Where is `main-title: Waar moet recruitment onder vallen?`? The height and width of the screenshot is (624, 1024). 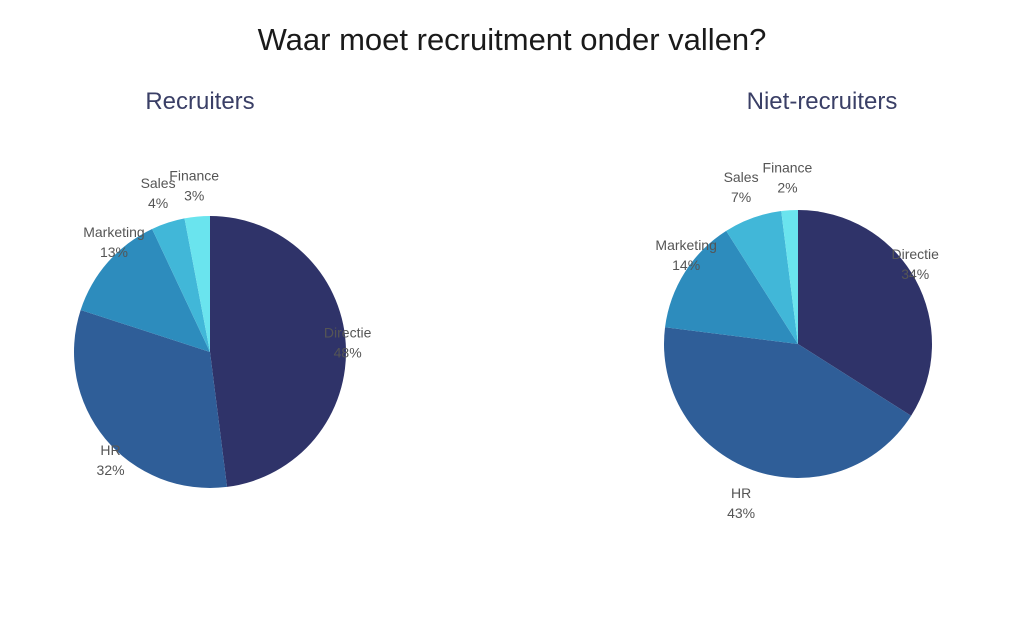 main-title: Waar moet recruitment onder vallen? is located at coordinates (512, 39).